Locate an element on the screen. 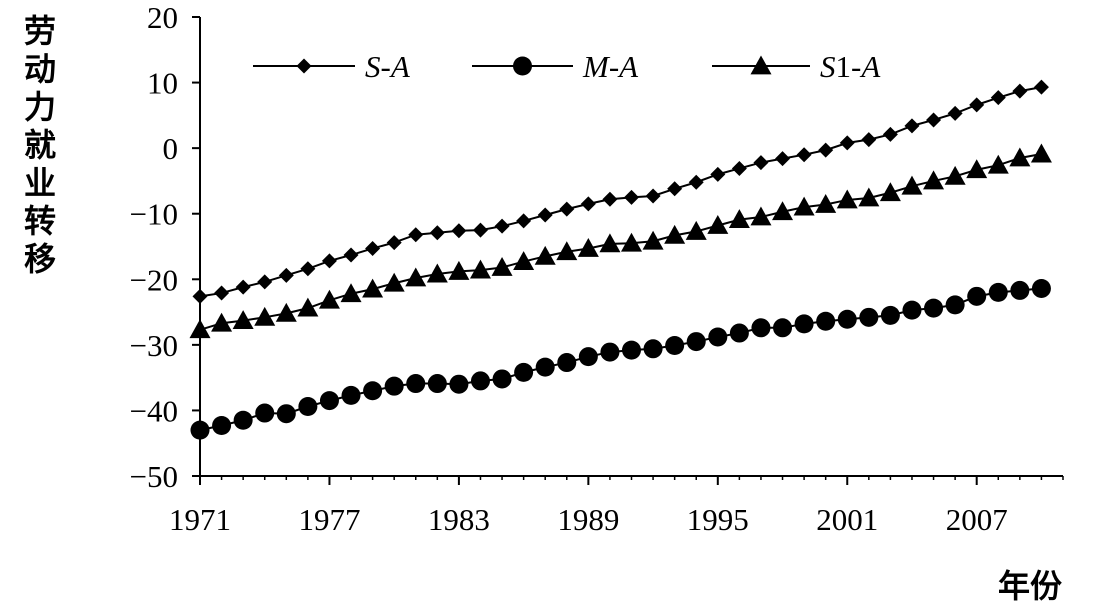 This screenshot has height=609, width=1102. legend-label: M-A is located at coordinates (610, 66).